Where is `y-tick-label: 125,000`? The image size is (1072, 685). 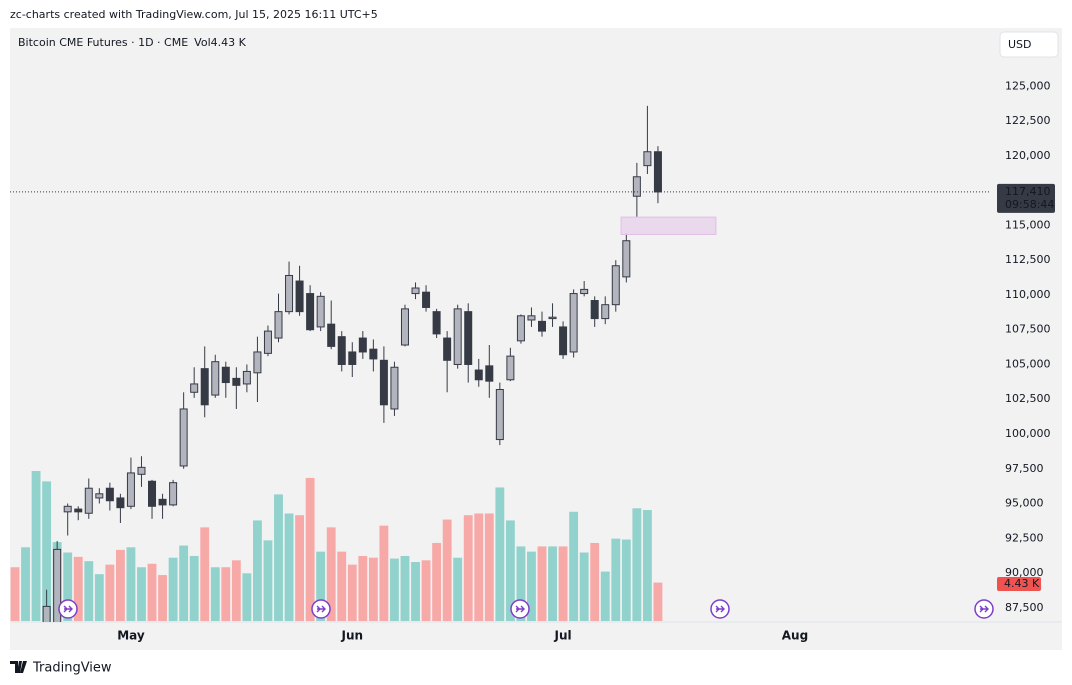
y-tick-label: 125,000 is located at coordinates (1028, 85).